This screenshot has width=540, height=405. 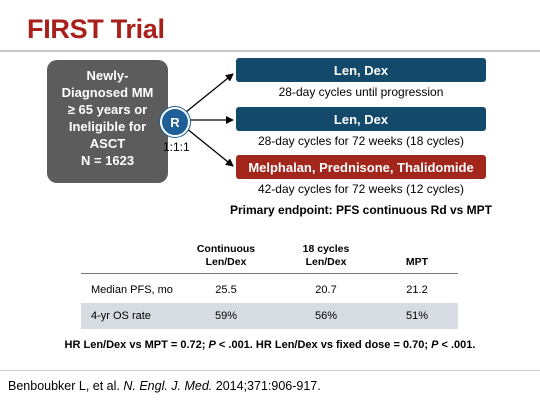 What do you see at coordinates (361, 167) in the screenshot?
I see `arm-3-box: Melphalan, Prednisone, Thalidomide` at bounding box center [361, 167].